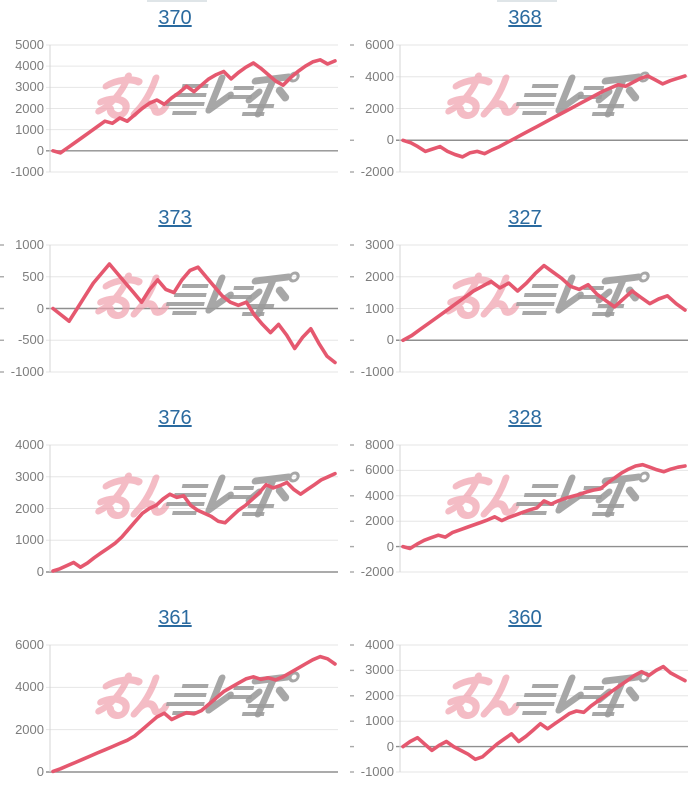  I want to click on machine-number-link: 370, so click(175, 18).